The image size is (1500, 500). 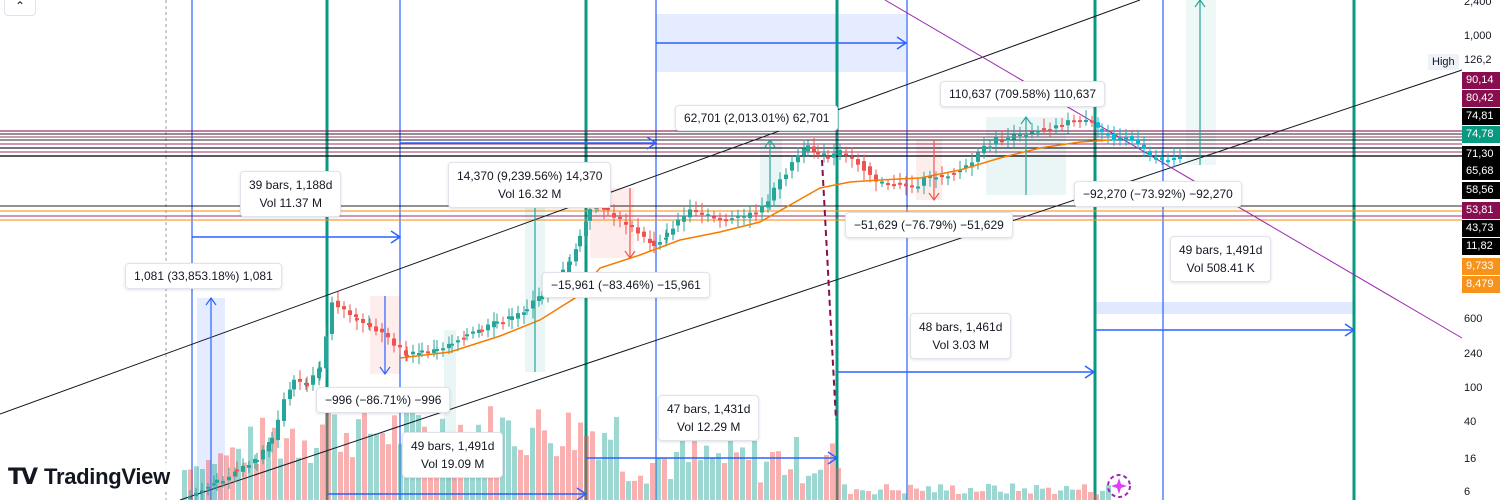 I want to click on measure-label-1188d: 39 bars, 1,188d Vol 11.37 M, so click(x=291, y=194).